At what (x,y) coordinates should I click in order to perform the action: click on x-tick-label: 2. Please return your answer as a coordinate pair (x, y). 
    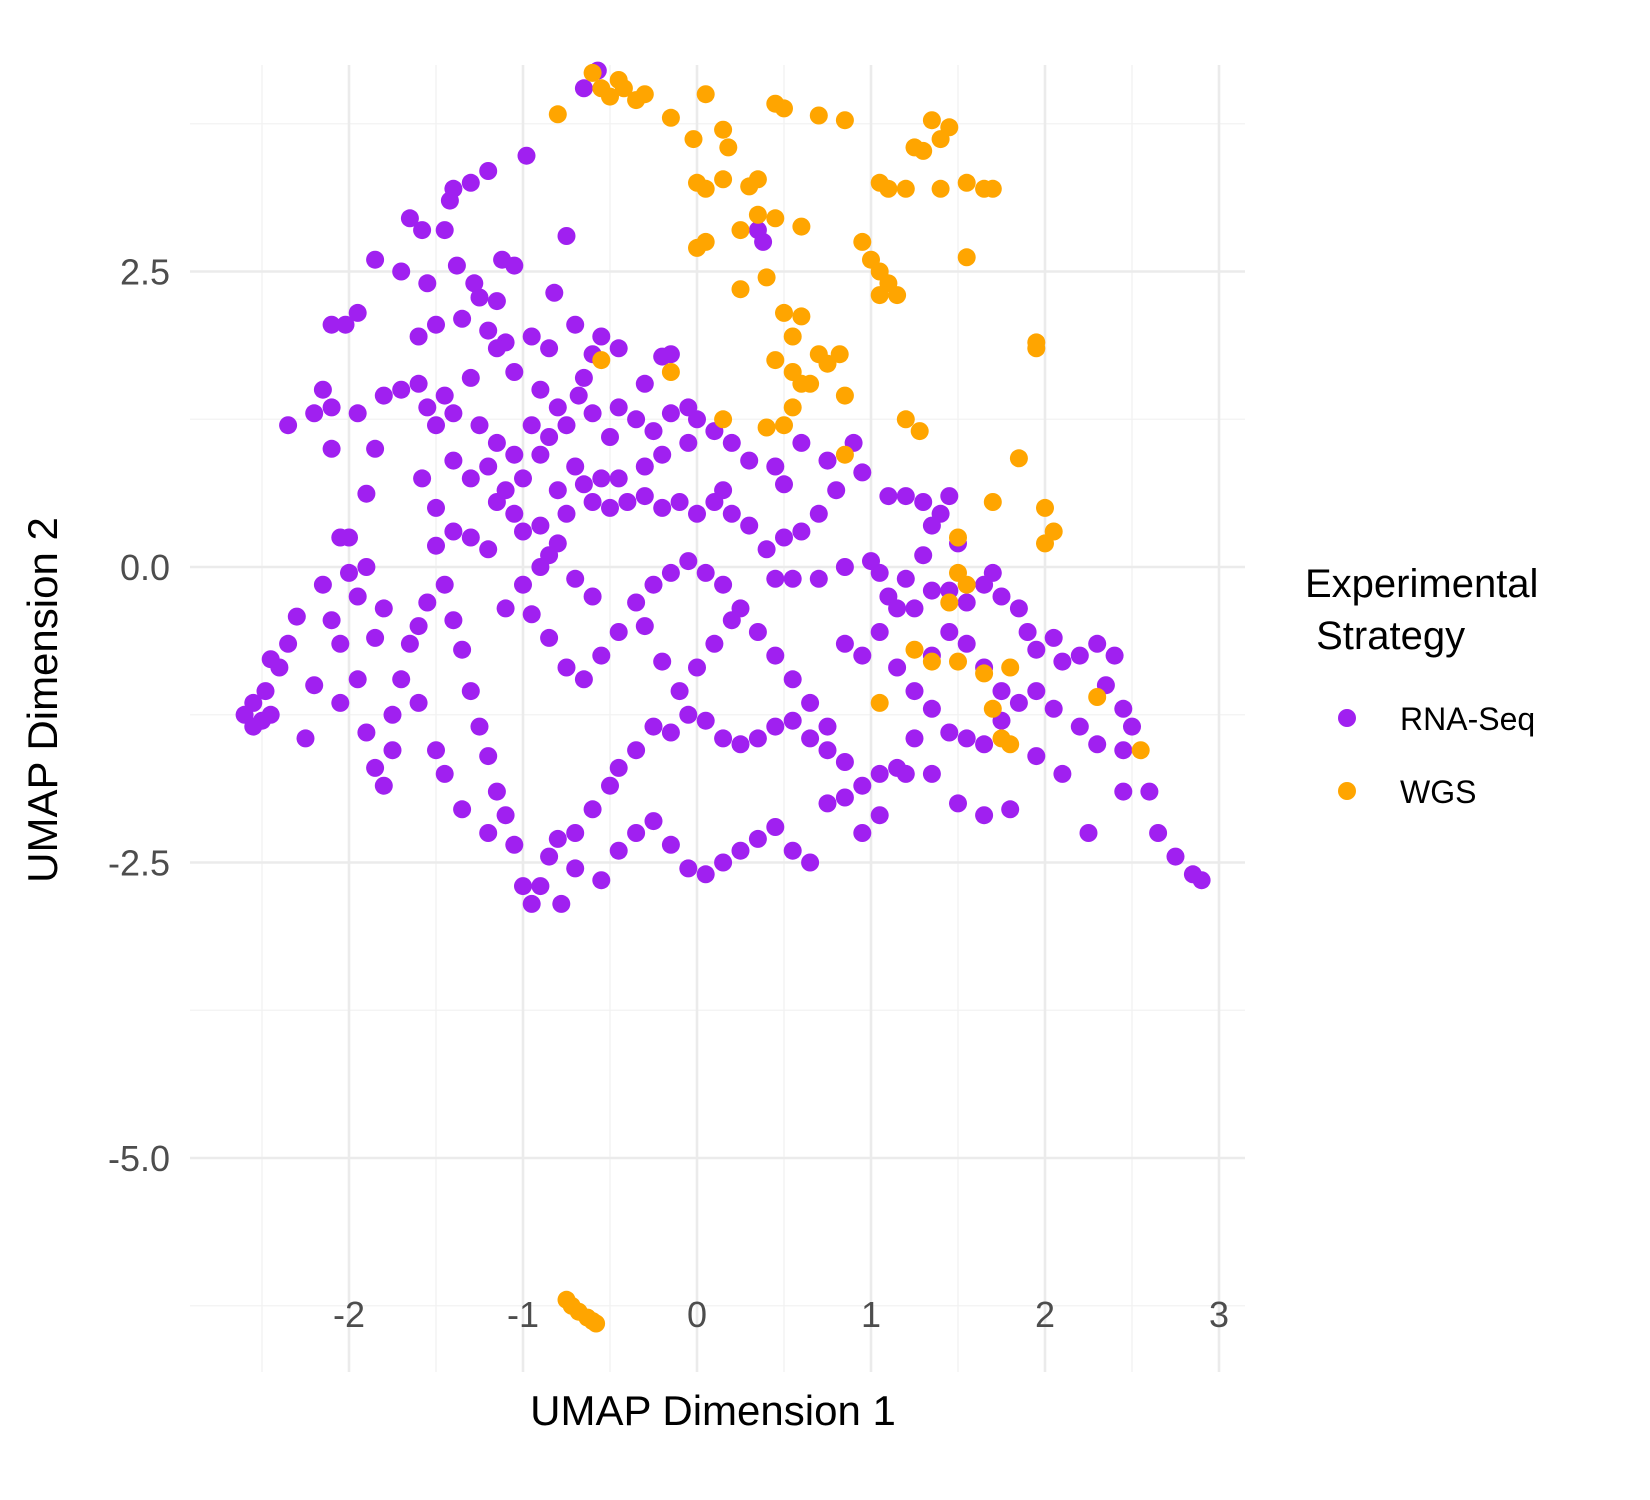
    Looking at the image, I should click on (1045, 1314).